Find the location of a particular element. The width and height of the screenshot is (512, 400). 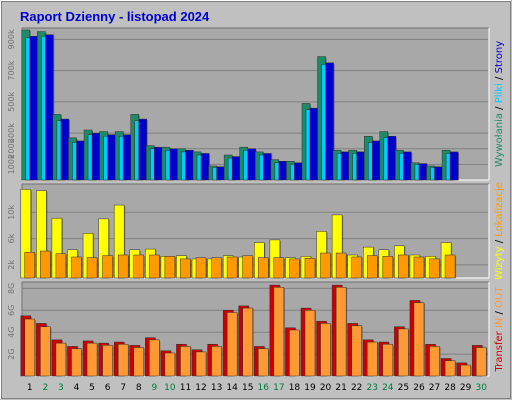

side-legend-middle: Wizyty / Lokalizacje is located at coordinates (499, 231).